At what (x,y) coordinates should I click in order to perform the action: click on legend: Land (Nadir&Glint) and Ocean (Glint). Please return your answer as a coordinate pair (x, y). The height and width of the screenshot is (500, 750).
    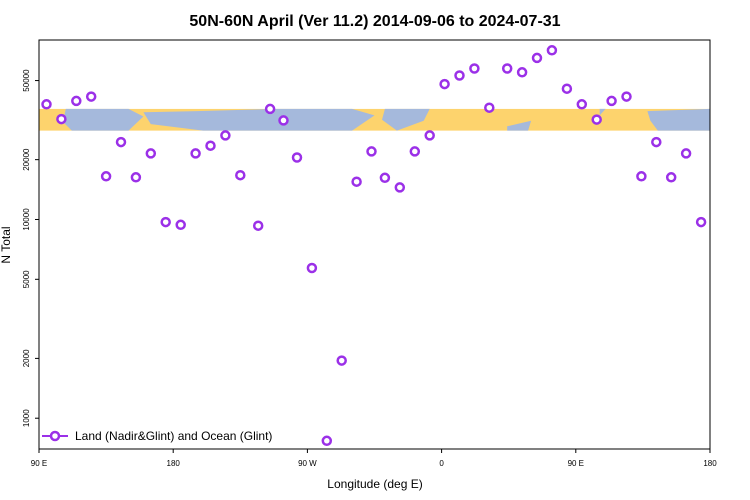
    Looking at the image, I should click on (157, 436).